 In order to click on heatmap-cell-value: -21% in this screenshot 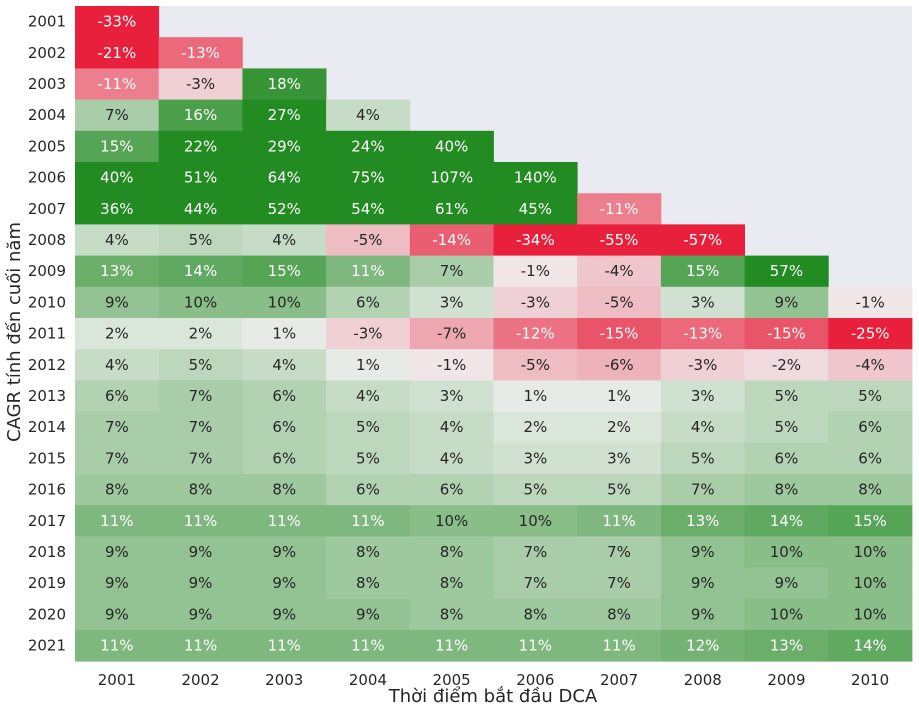, I will do `click(116, 53)`.